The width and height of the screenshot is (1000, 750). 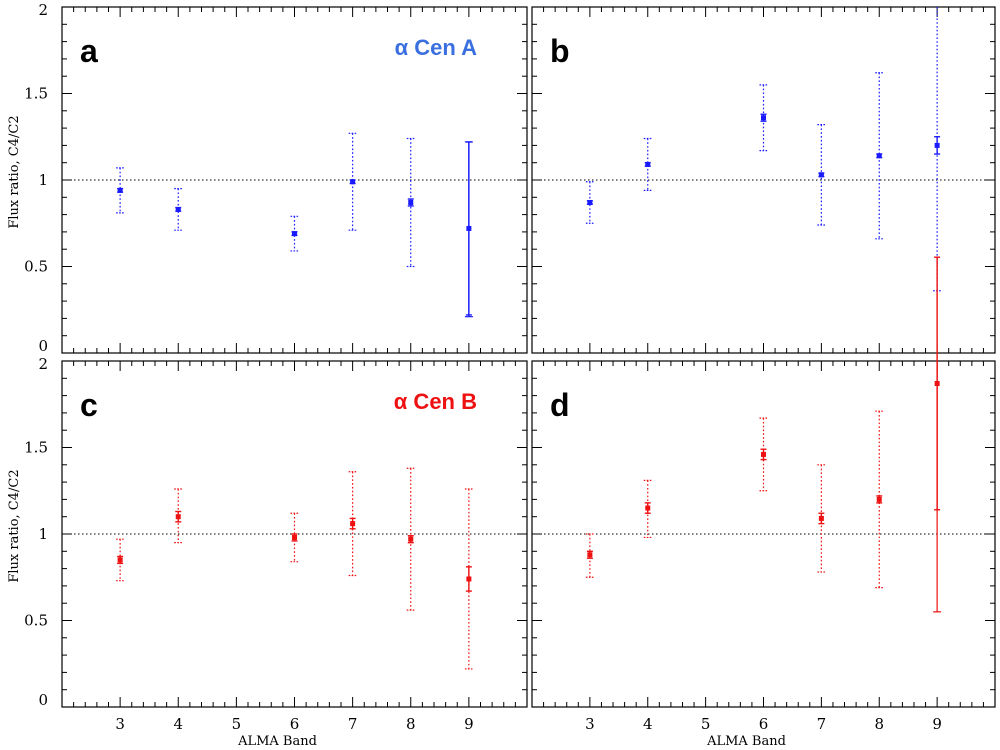 What do you see at coordinates (560, 405) in the screenshot?
I see `panel-letter: d` at bounding box center [560, 405].